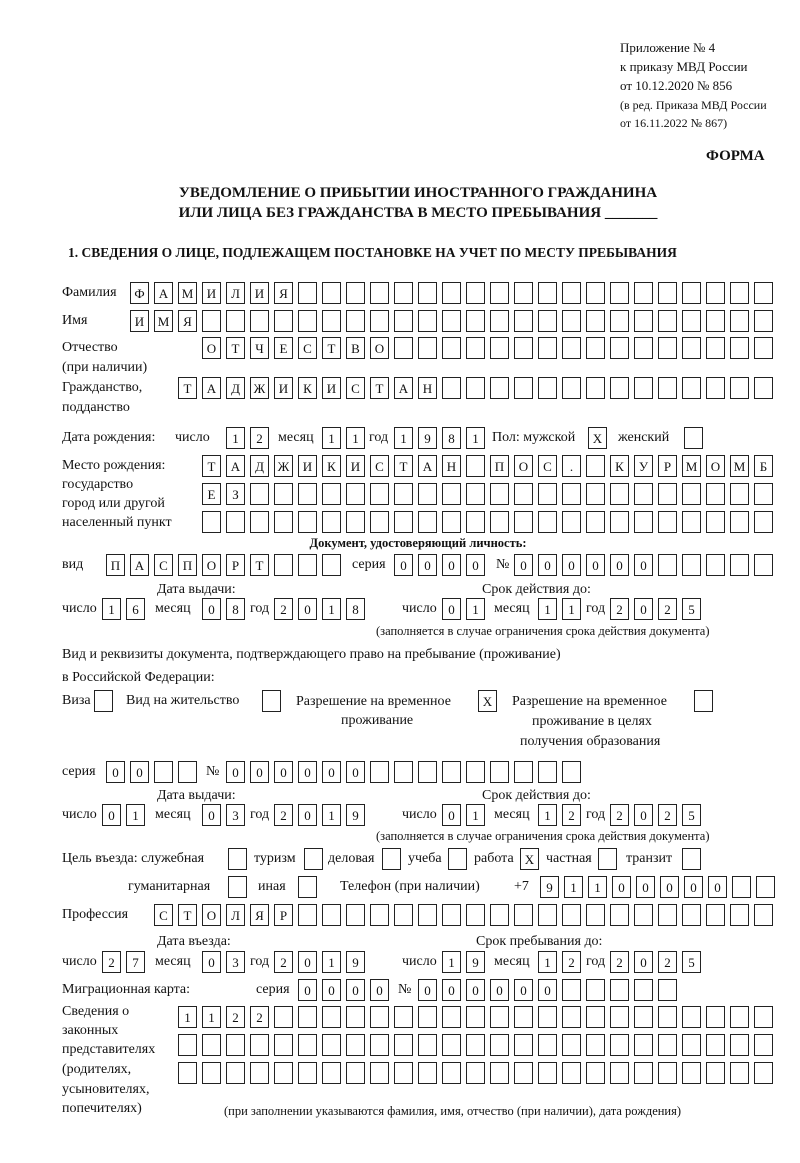  I want to click on char-box: 8, so click(235, 609).